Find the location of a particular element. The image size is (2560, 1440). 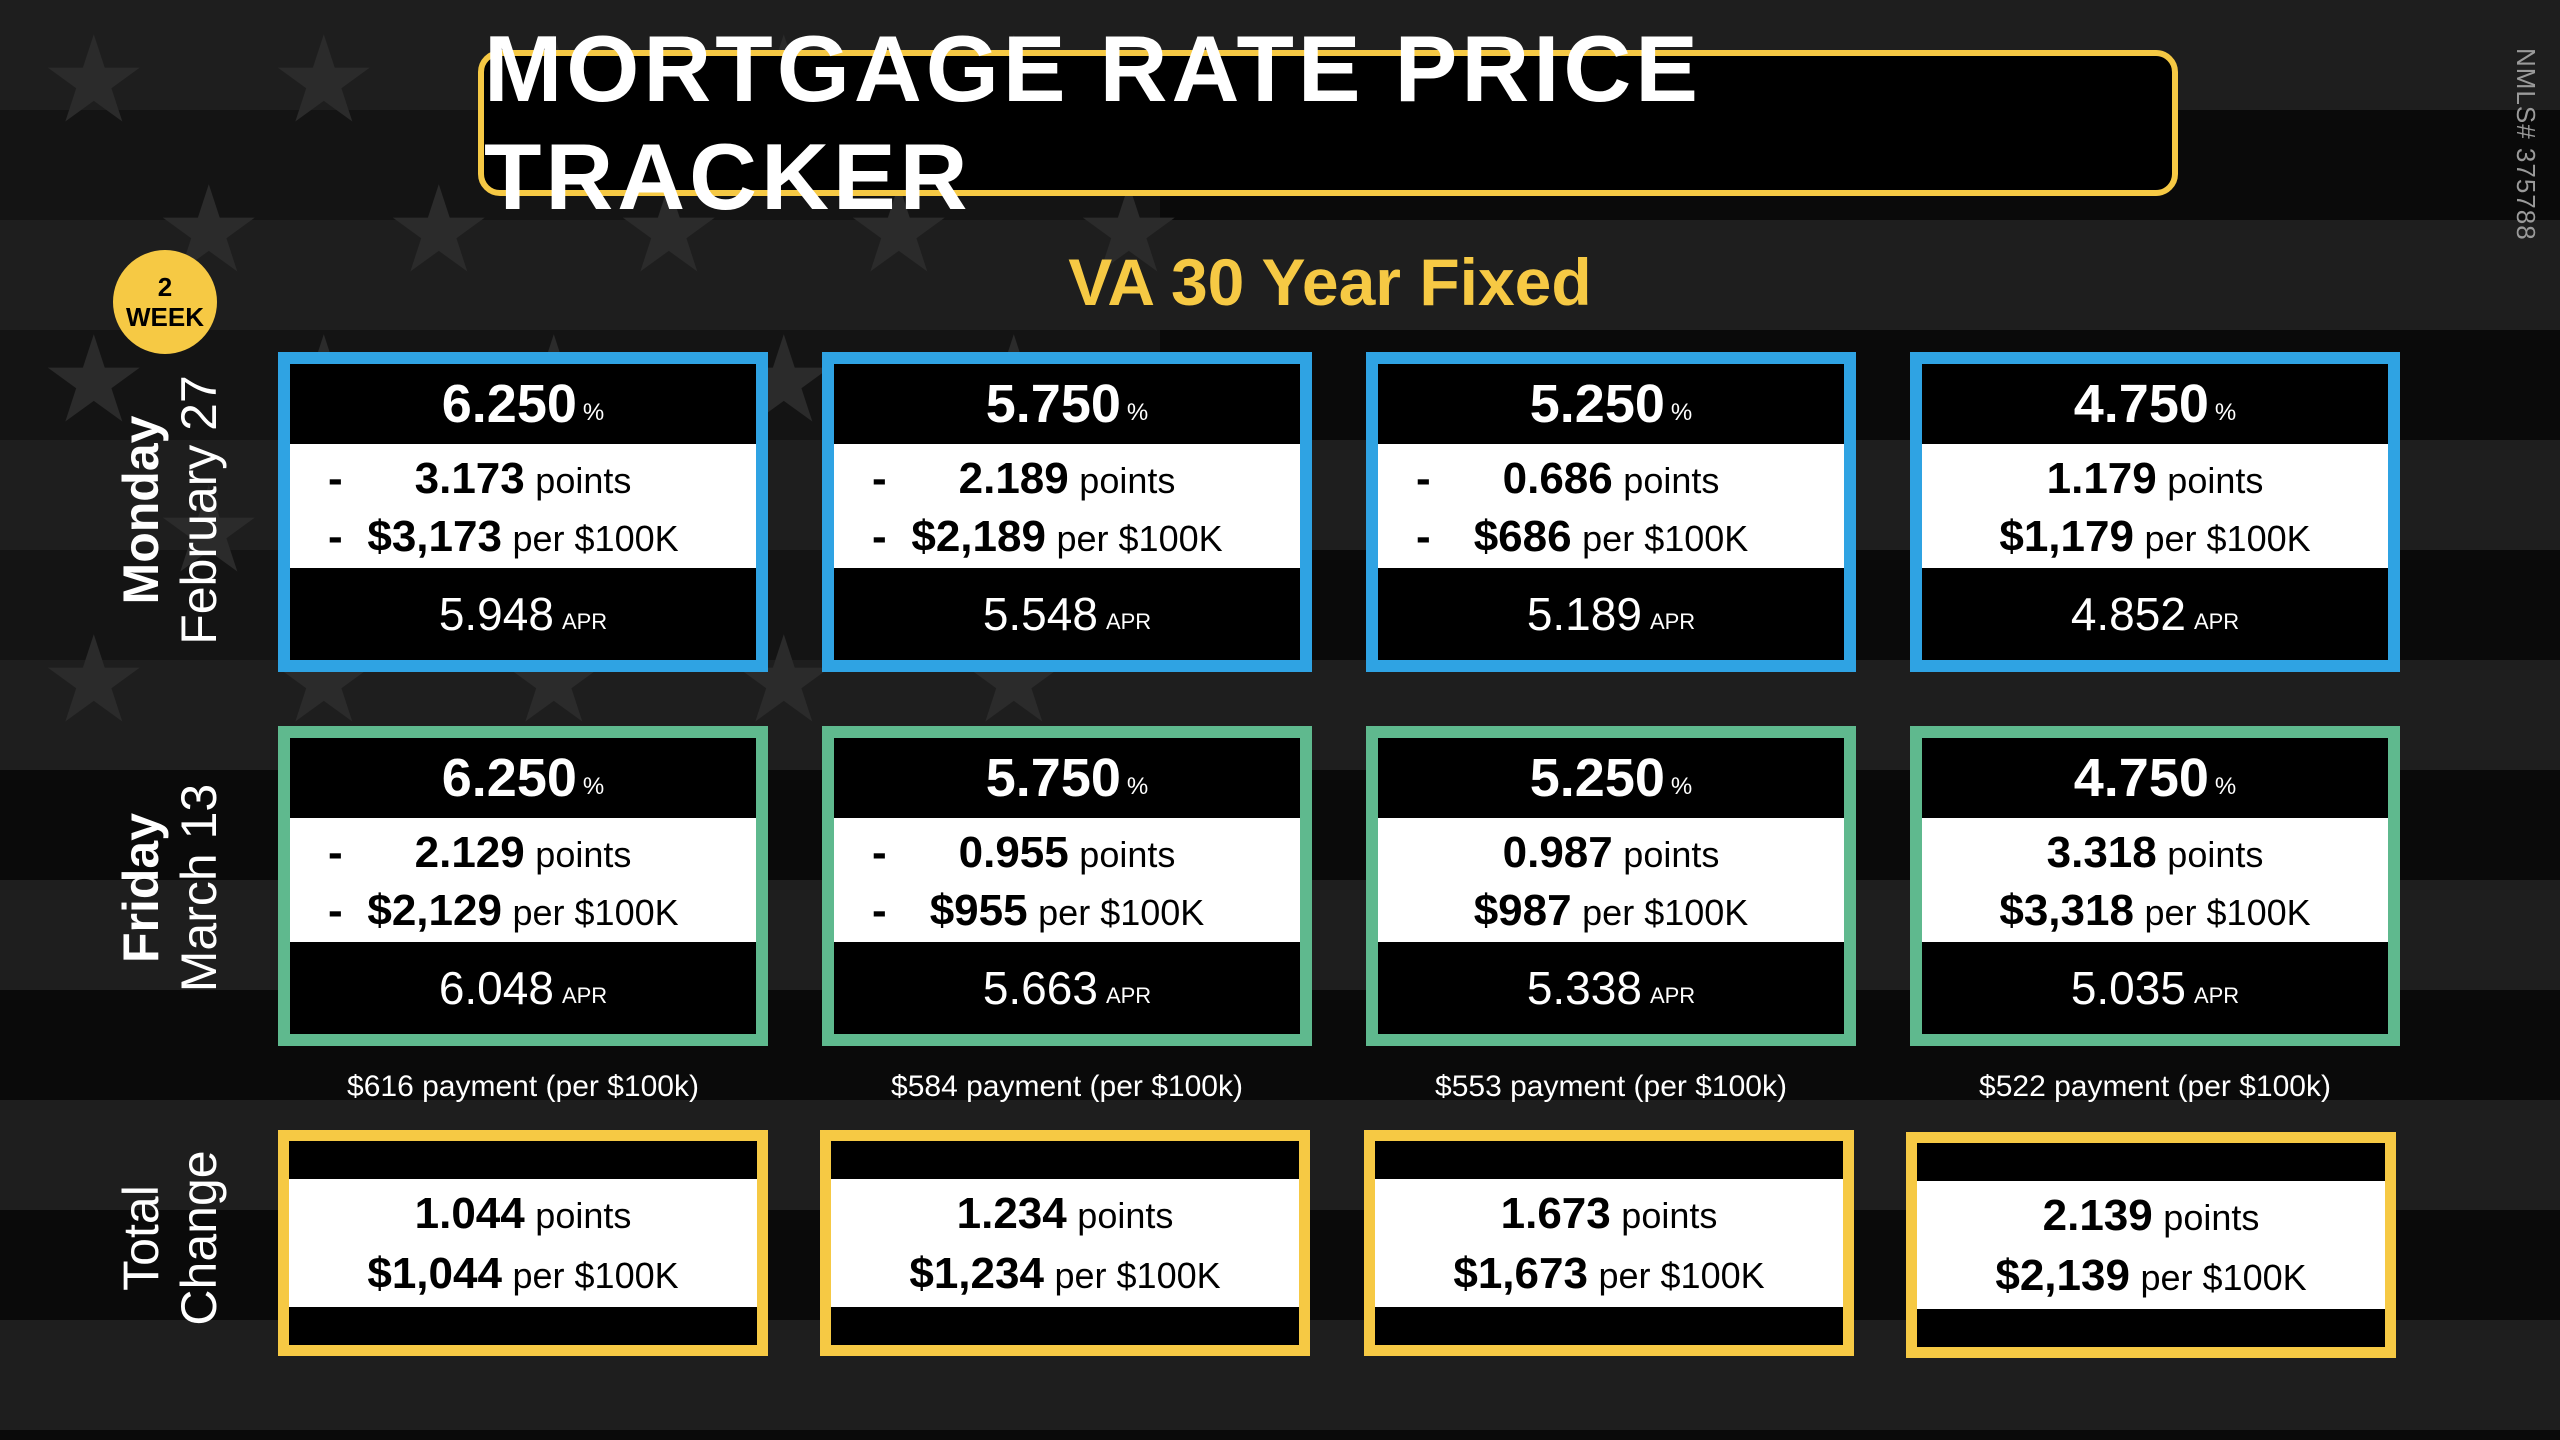

rate-value: 4.750 is located at coordinates (2141, 404).